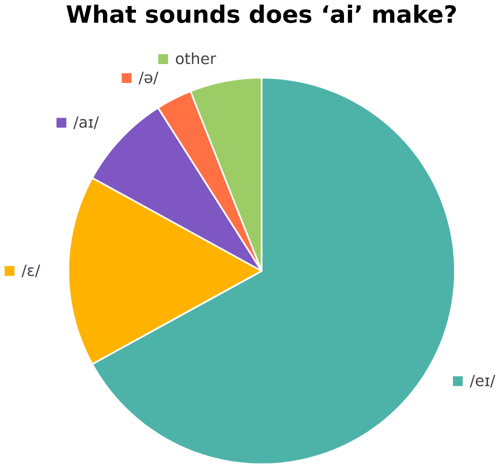  Describe the element at coordinates (86, 123) in the screenshot. I see `legend-label: /aɪ/` at that location.